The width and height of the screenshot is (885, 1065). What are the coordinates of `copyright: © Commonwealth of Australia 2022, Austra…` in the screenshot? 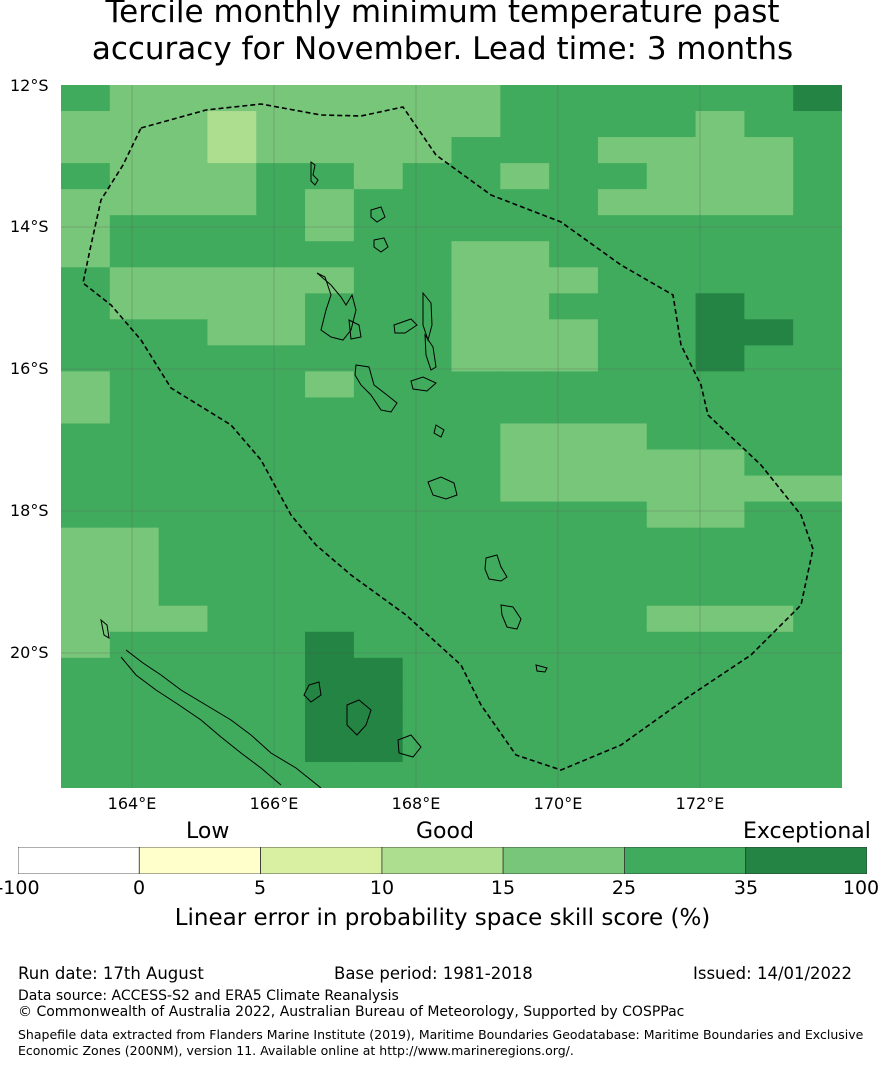 It's located at (351, 1012).